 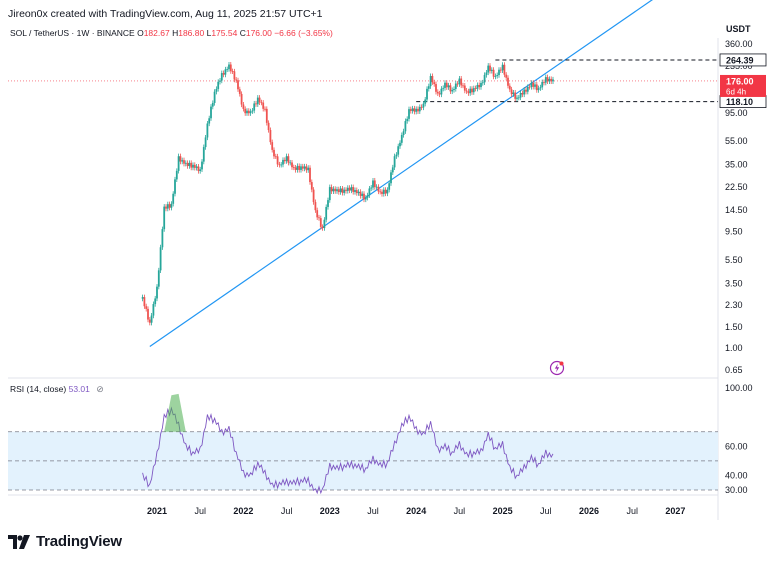 What do you see at coordinates (557, 368) in the screenshot?
I see `lightning-icon` at bounding box center [557, 368].